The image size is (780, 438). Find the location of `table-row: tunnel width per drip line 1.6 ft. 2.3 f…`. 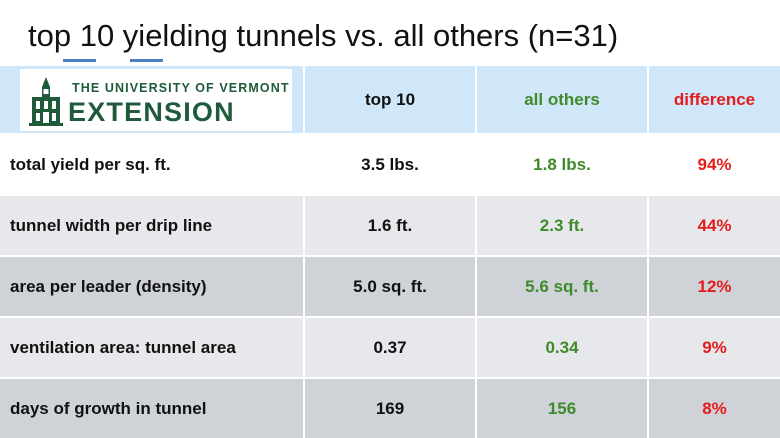

table-row: tunnel width per drip line 1.6 ft. 2.3 f… is located at coordinates (390, 225).